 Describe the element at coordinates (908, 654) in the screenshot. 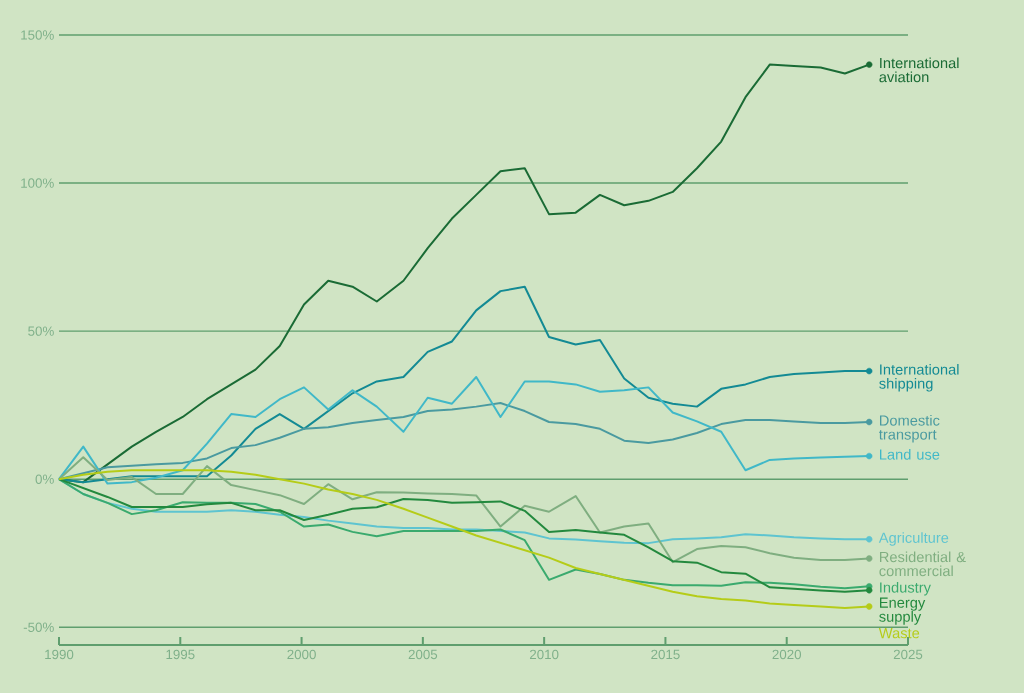

I see `x-tick-label: 2025` at that location.